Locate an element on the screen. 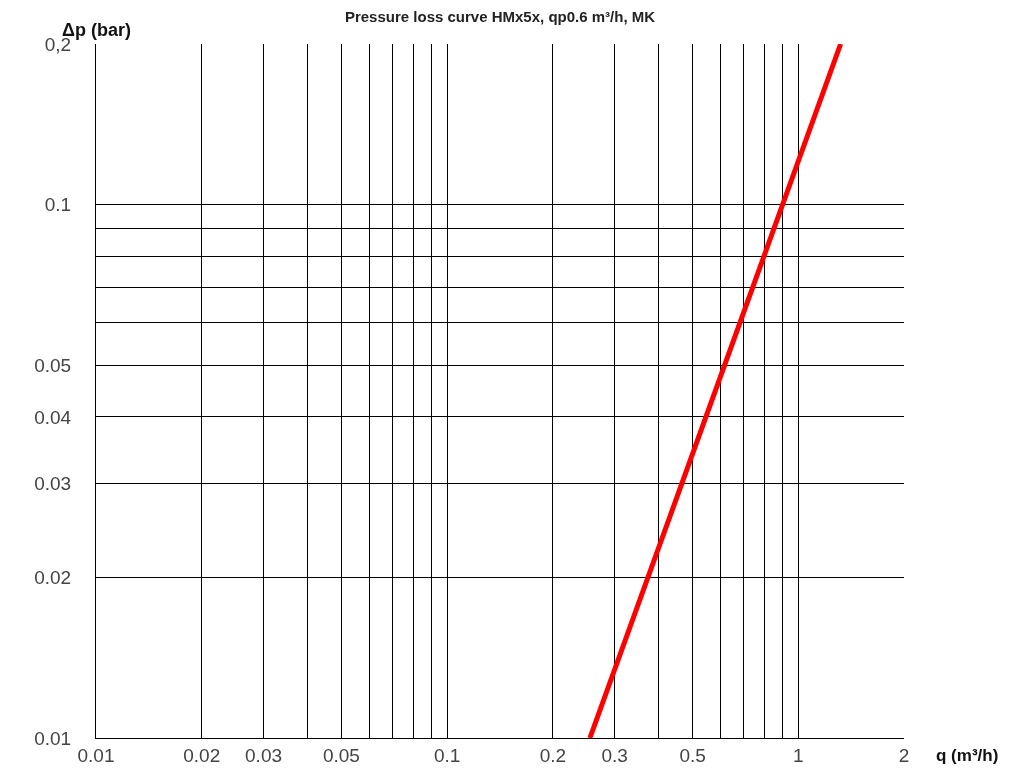 The width and height of the screenshot is (1027, 778). y-tick-label: 0.03 is located at coordinates (53, 484).